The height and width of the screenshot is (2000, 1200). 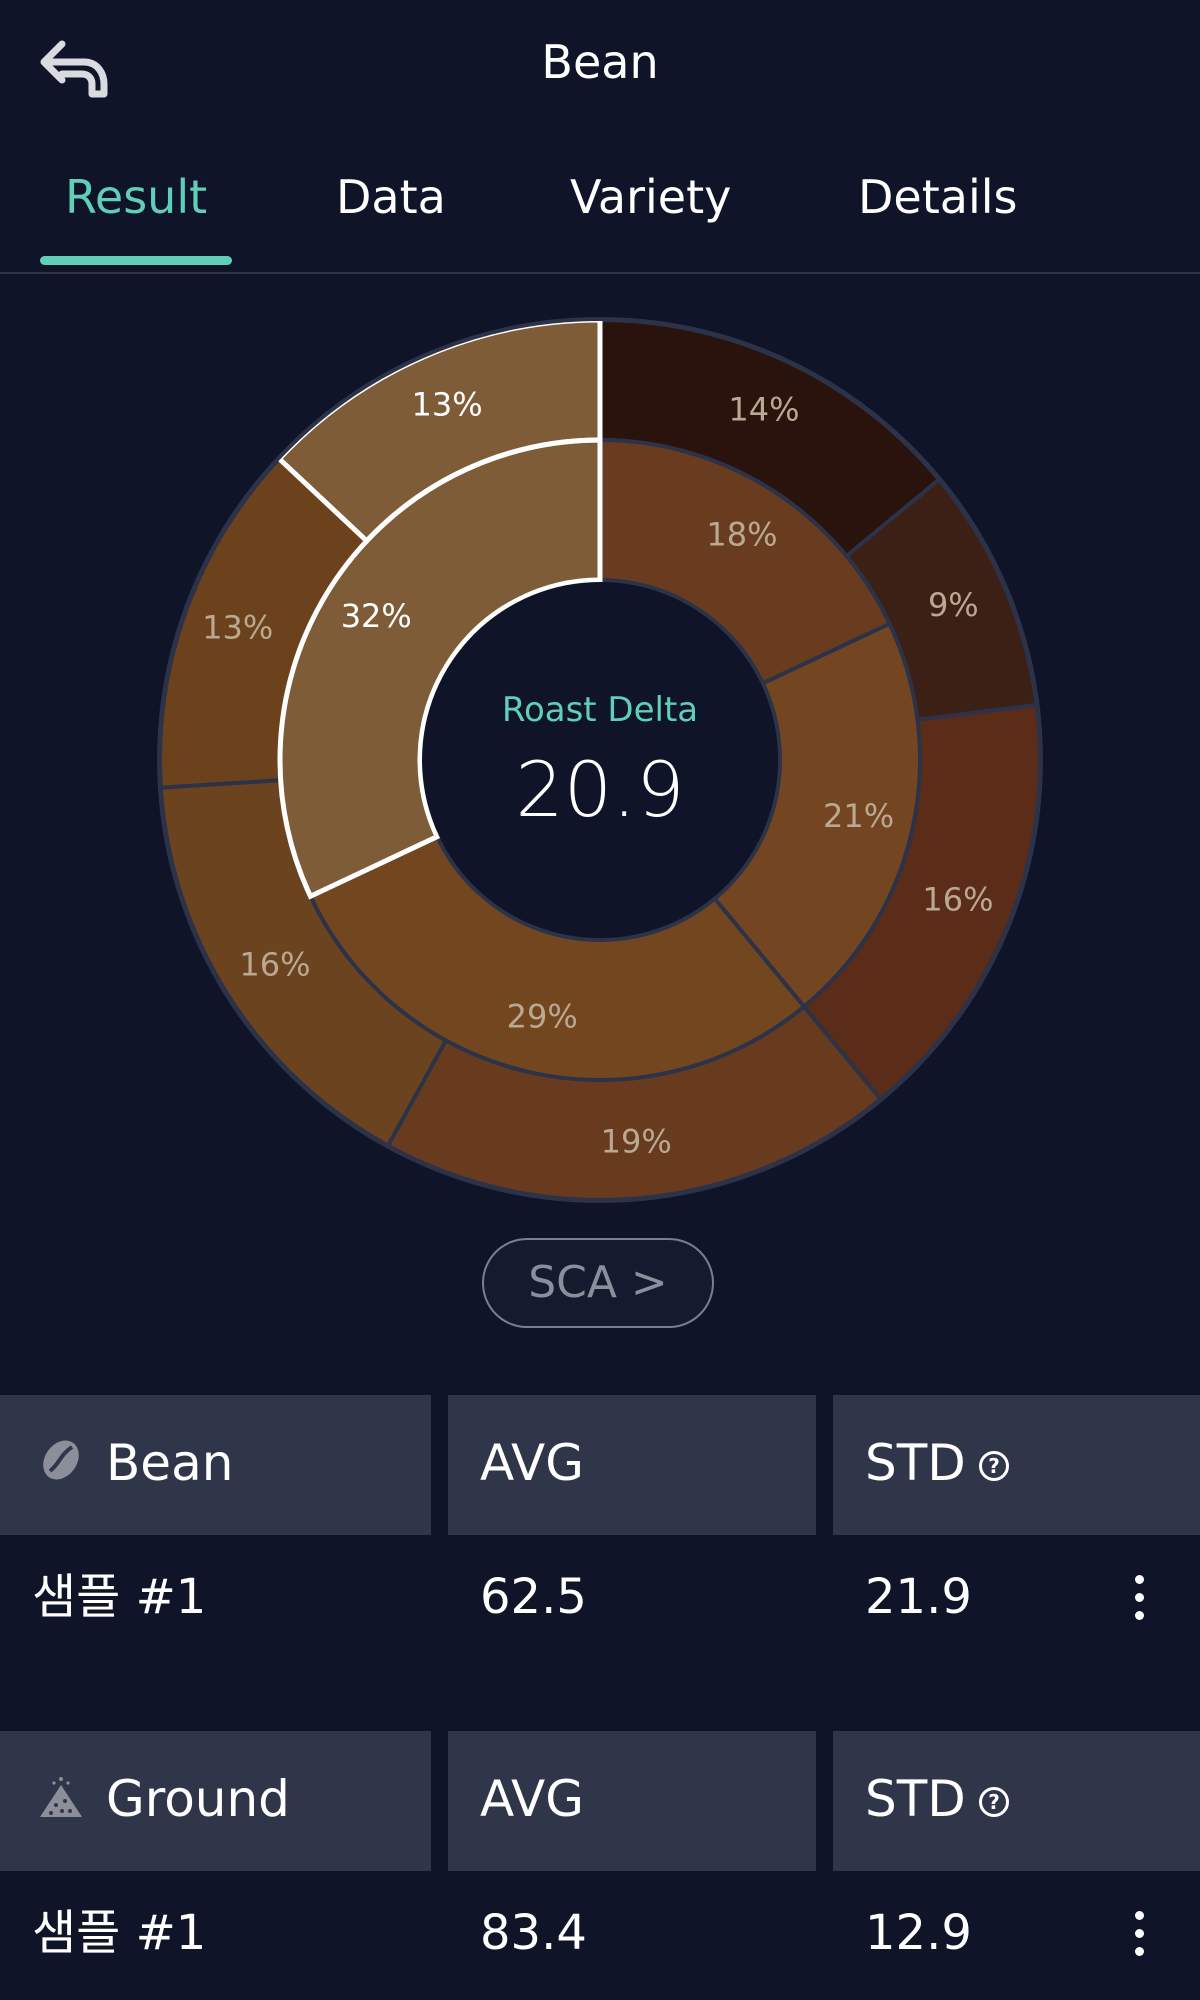 I want to click on ground-std-header: STD ?, so click(x=1016, y=1801).